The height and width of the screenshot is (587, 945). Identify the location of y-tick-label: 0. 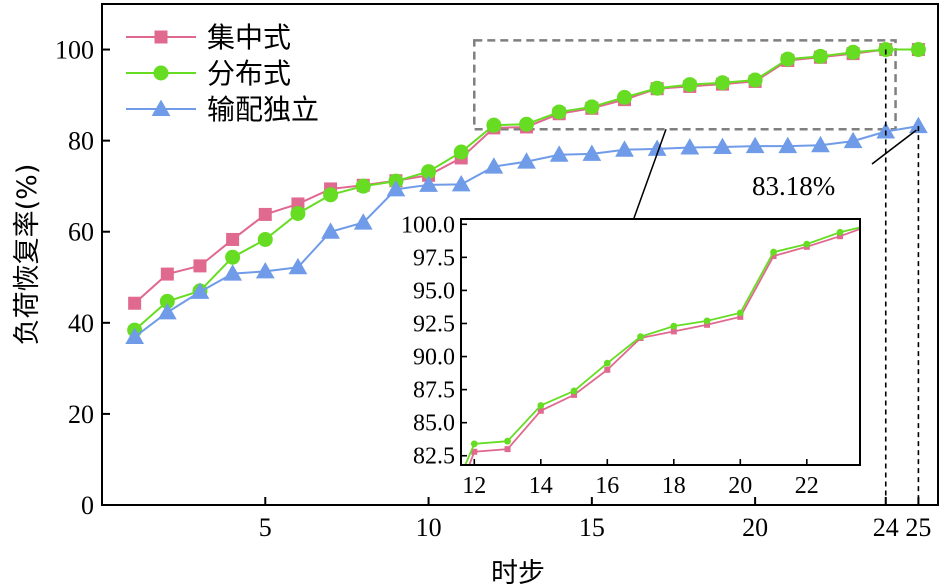
(87, 505).